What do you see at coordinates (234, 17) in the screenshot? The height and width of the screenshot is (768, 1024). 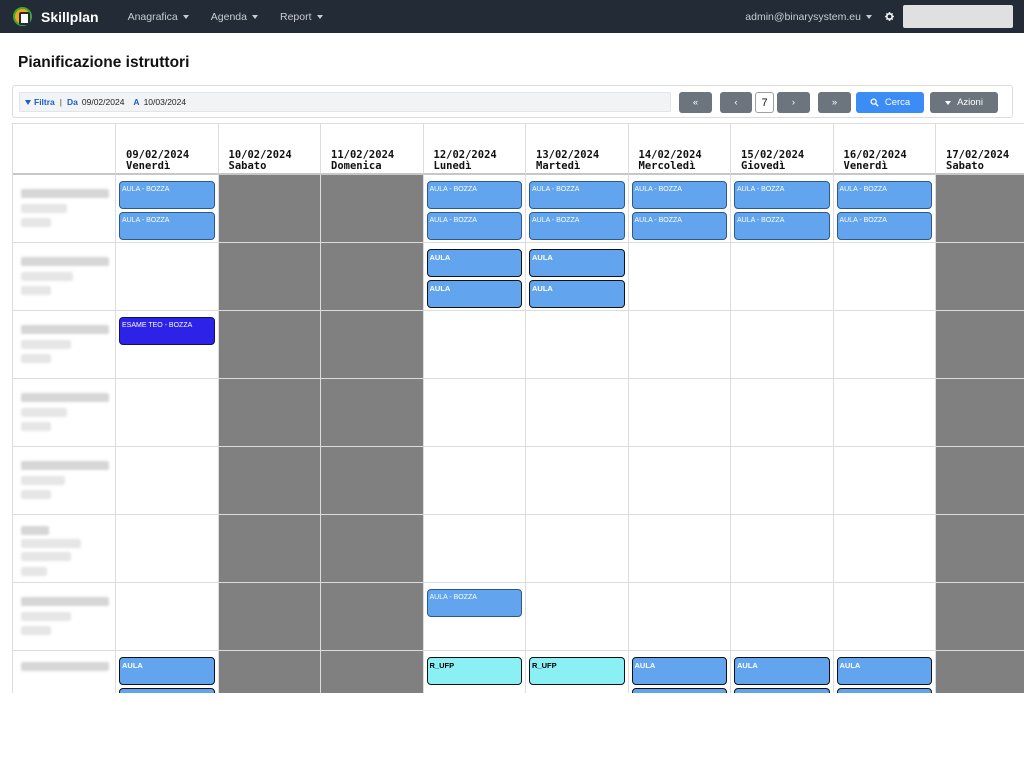 I see `menu-agenda: Agenda` at bounding box center [234, 17].